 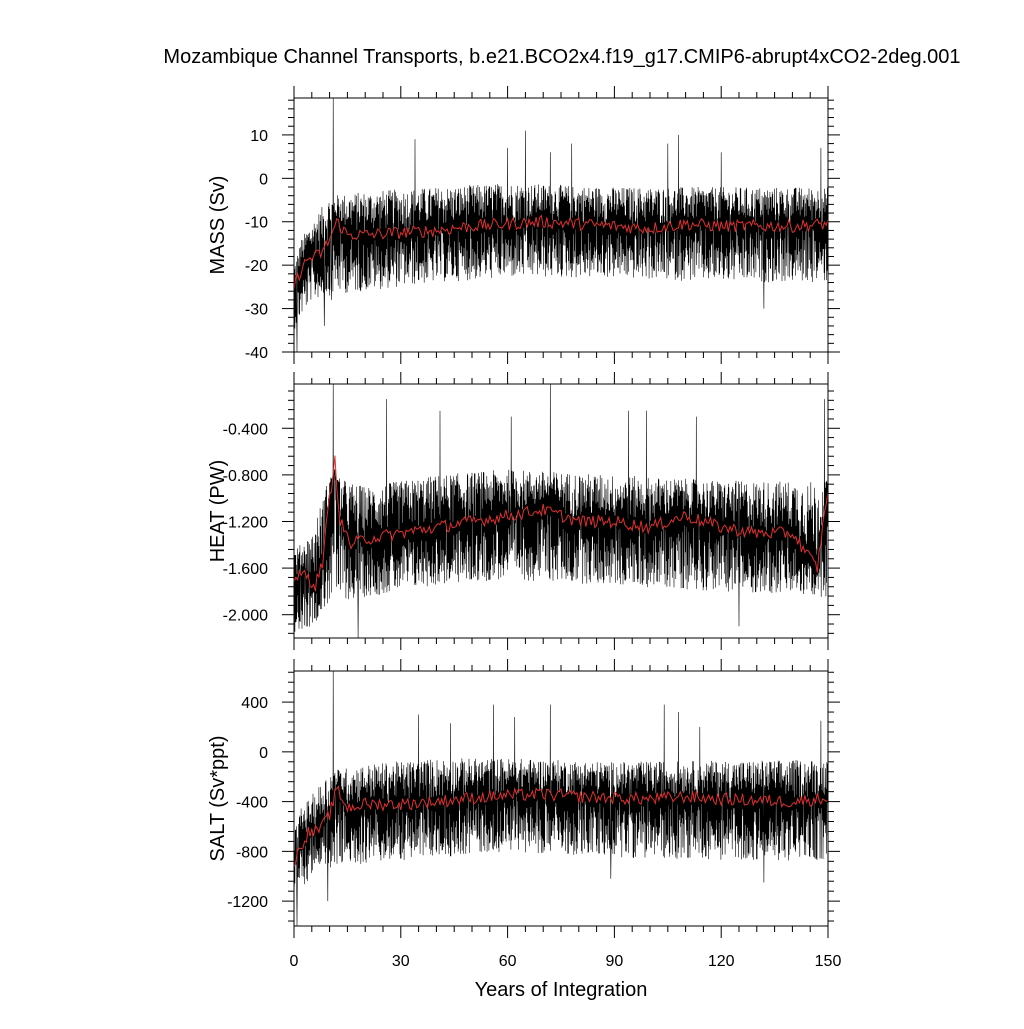 I want to click on y-axis-label: SALT (Sv*ppt), so click(x=218, y=799).